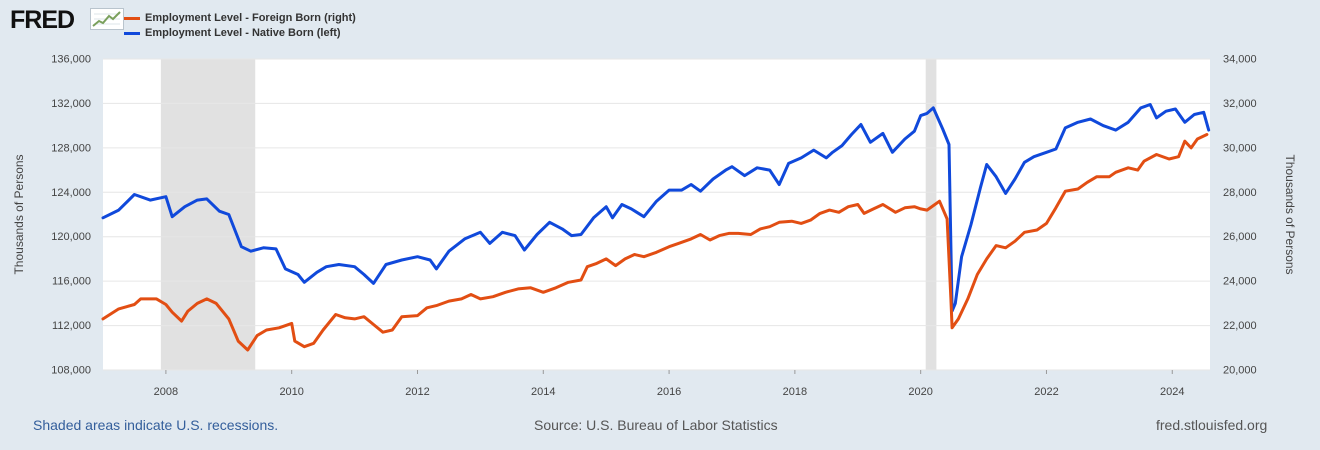  Describe the element at coordinates (42, 20) in the screenshot. I see `fred-logo-text: FRED` at that location.